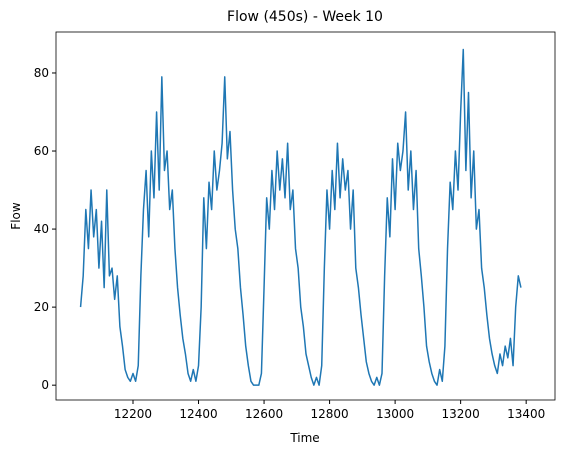 This screenshot has width=562, height=455. Describe the element at coordinates (133, 414) in the screenshot. I see `x-tick-label: 12200` at that location.